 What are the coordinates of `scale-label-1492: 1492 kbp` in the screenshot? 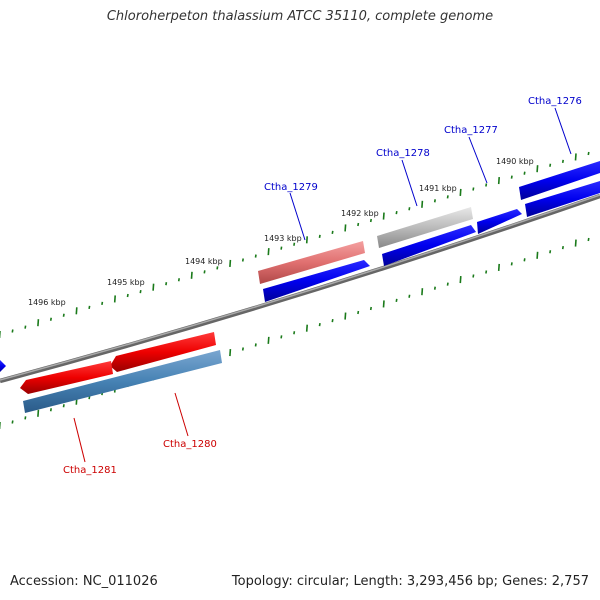 It's located at (360, 213).